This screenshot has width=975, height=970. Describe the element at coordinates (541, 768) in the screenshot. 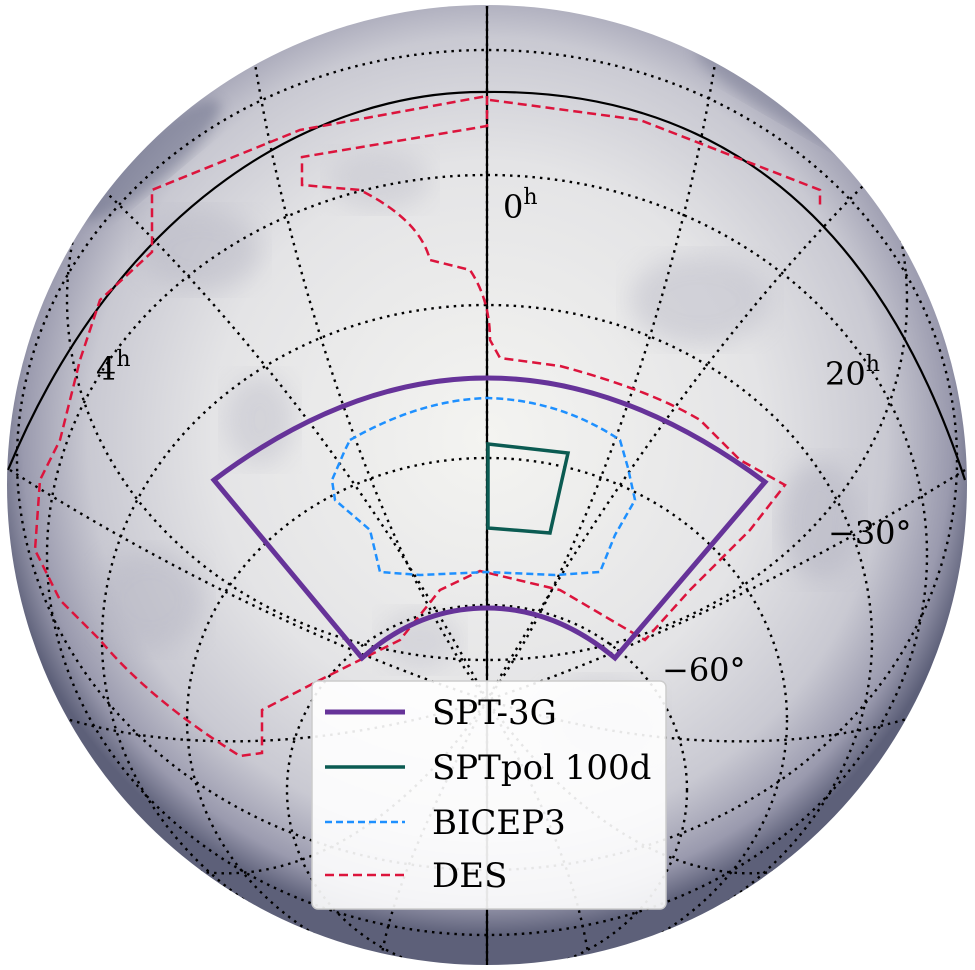

I see `legend-label: SPTpol 100d` at that location.